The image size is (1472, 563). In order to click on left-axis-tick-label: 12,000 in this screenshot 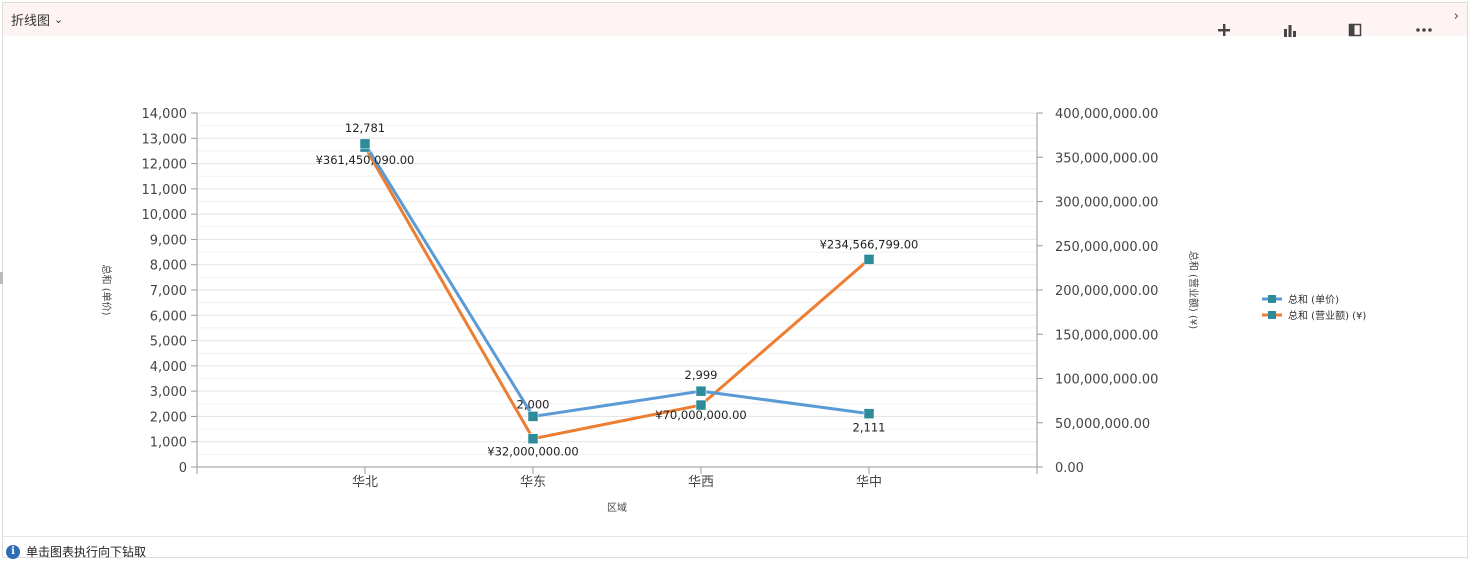, I will do `click(165, 165)`.